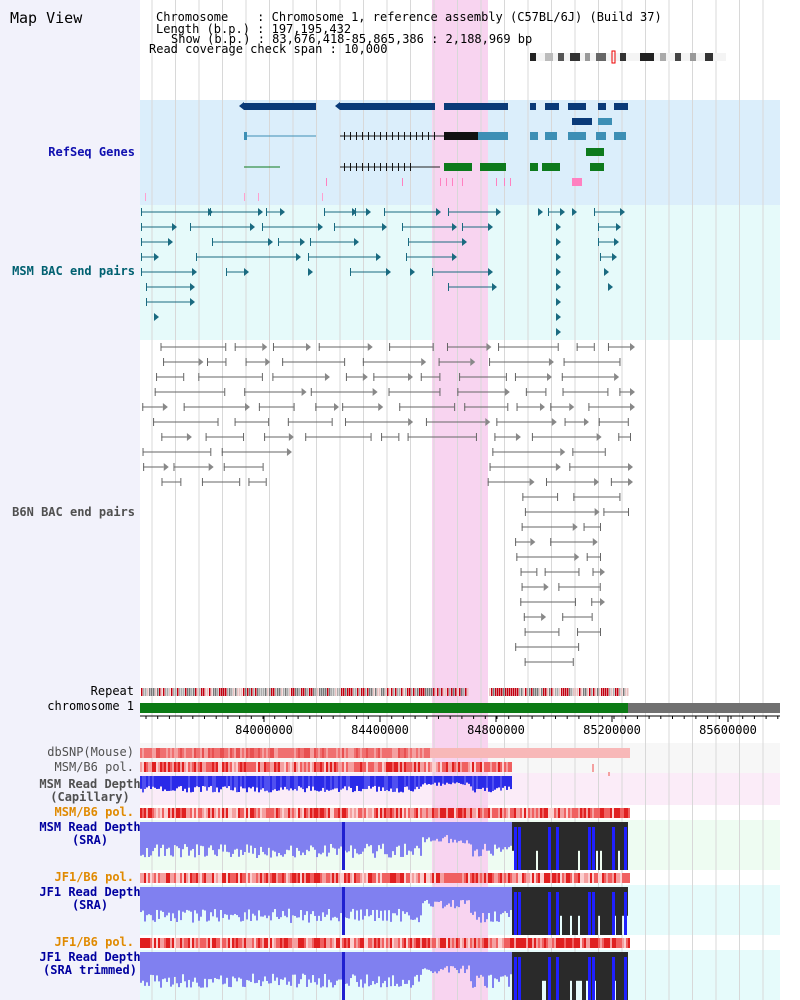  Describe the element at coordinates (613, 913) in the screenshot. I see `depth-highlight` at that location.